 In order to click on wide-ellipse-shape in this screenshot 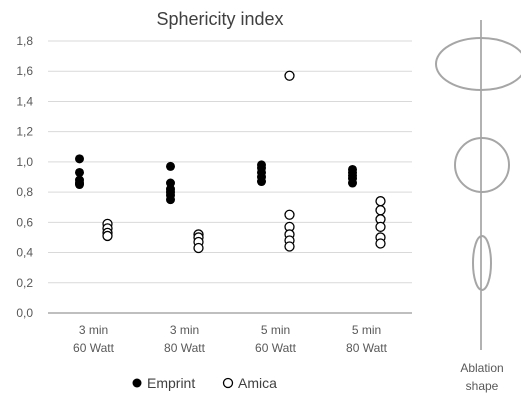, I will do `click(478, 64)`.